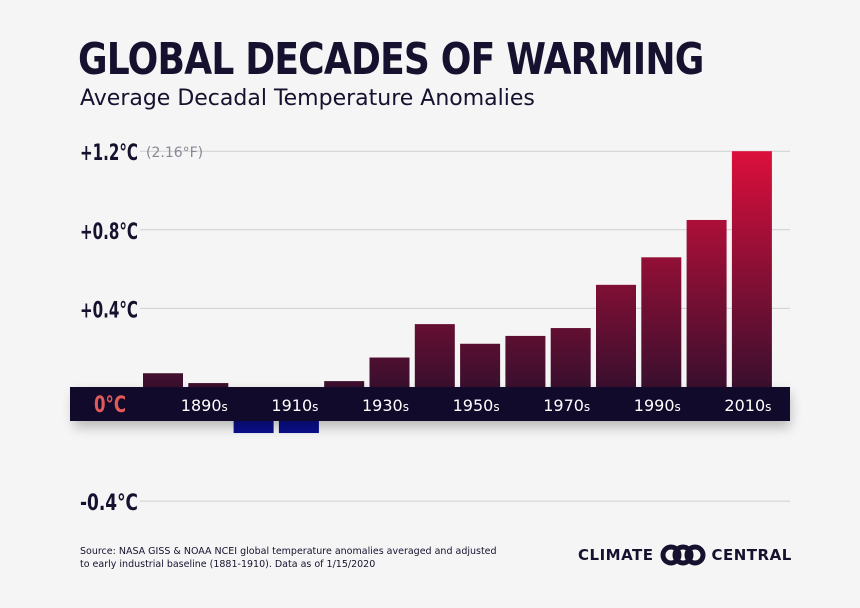  What do you see at coordinates (706, 303) in the screenshot?
I see `bar-2000s` at bounding box center [706, 303].